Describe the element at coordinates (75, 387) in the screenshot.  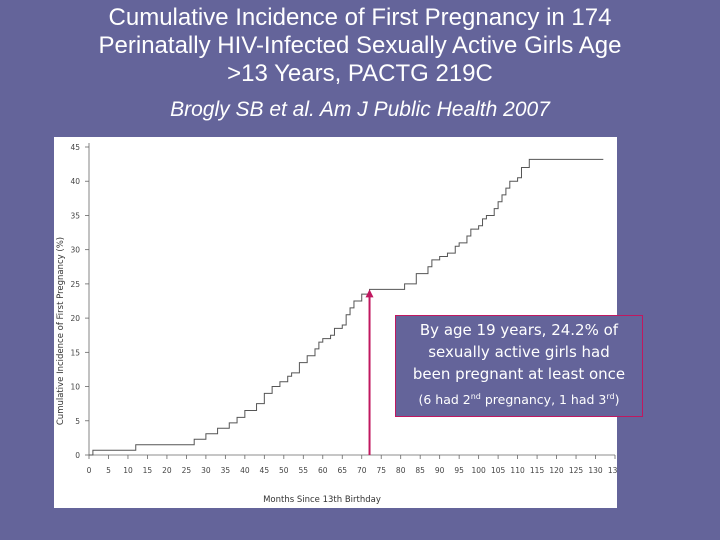
I see `y-tick-label: 10` at that location.